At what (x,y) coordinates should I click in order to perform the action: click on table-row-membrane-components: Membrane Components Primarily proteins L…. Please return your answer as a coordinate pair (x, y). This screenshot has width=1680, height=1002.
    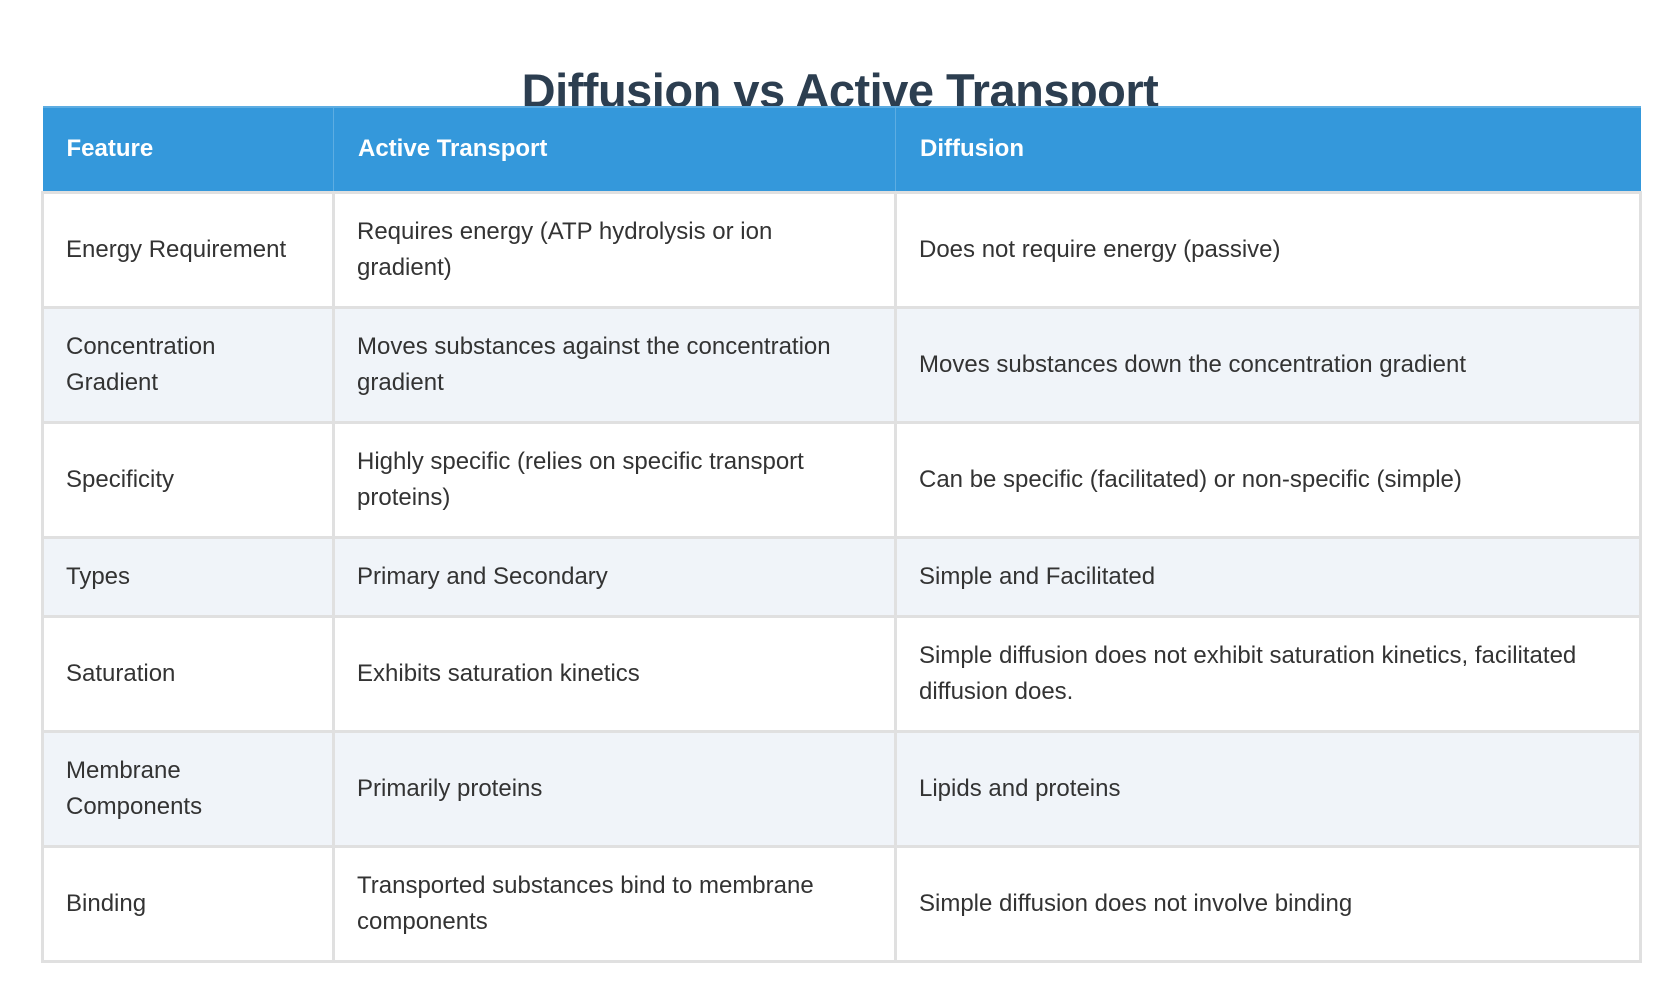
    Looking at the image, I should click on (841, 788).